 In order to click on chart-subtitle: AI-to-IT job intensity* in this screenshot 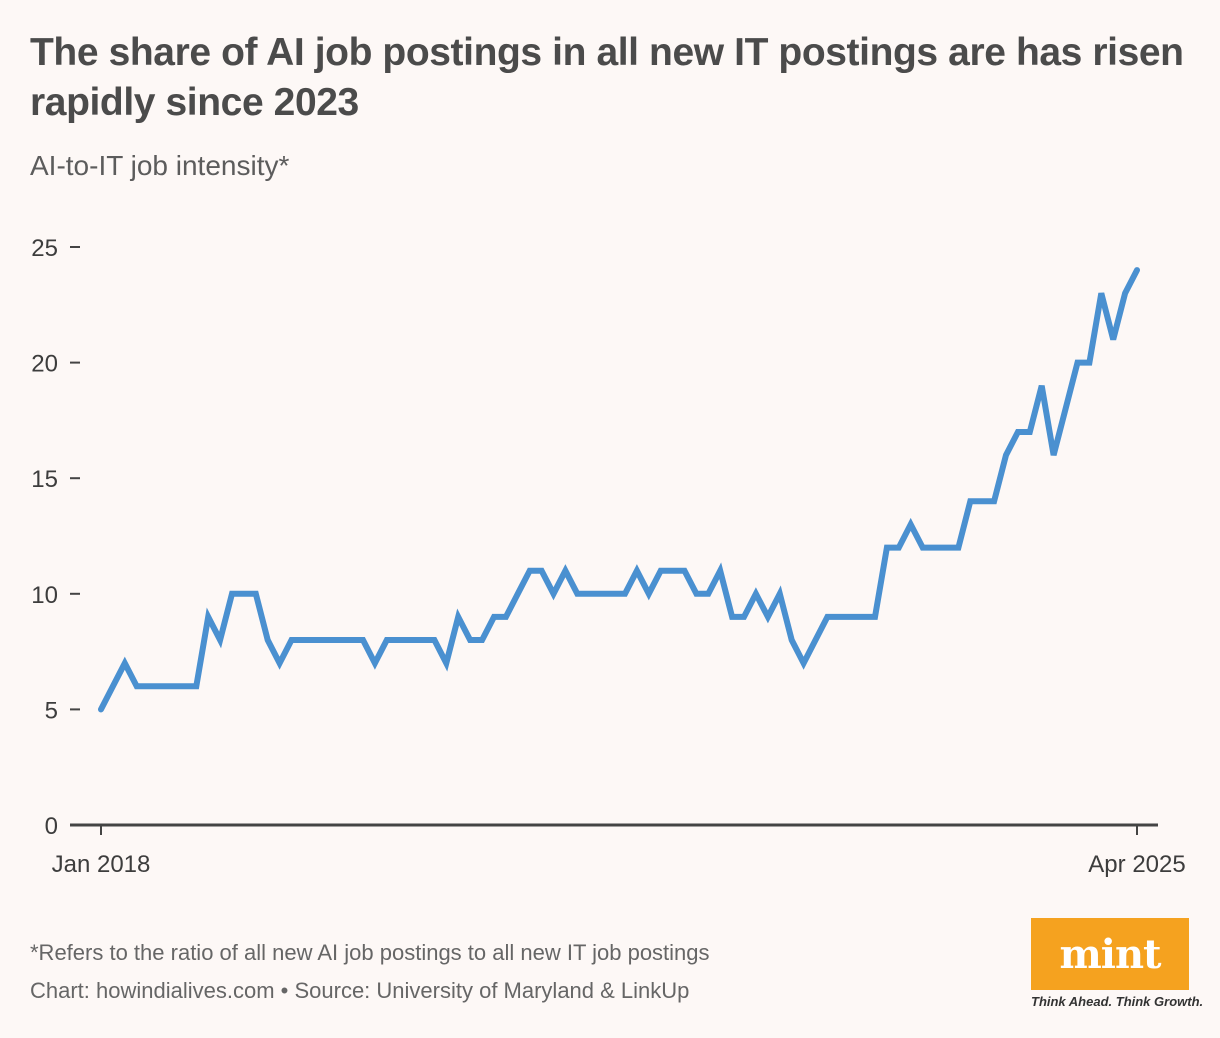, I will do `click(160, 165)`.